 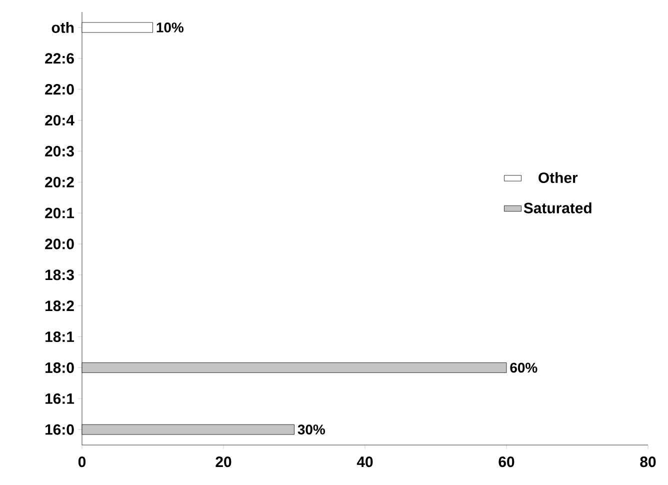 I want to click on y-tick-label: 20:3, so click(x=59, y=151).